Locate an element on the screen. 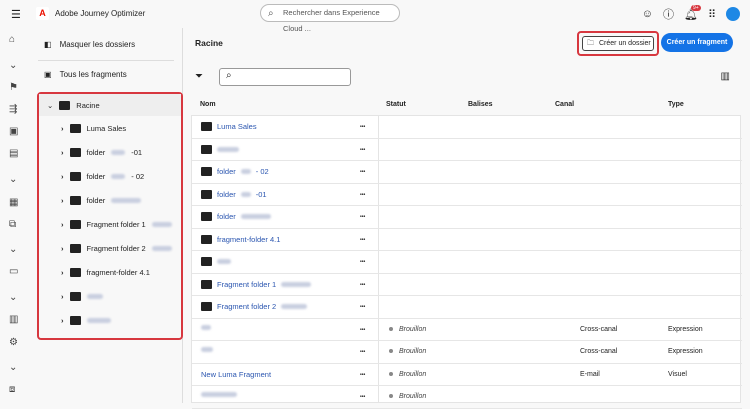 The image size is (750, 409). menu-icon: ☰ is located at coordinates (16, 15).